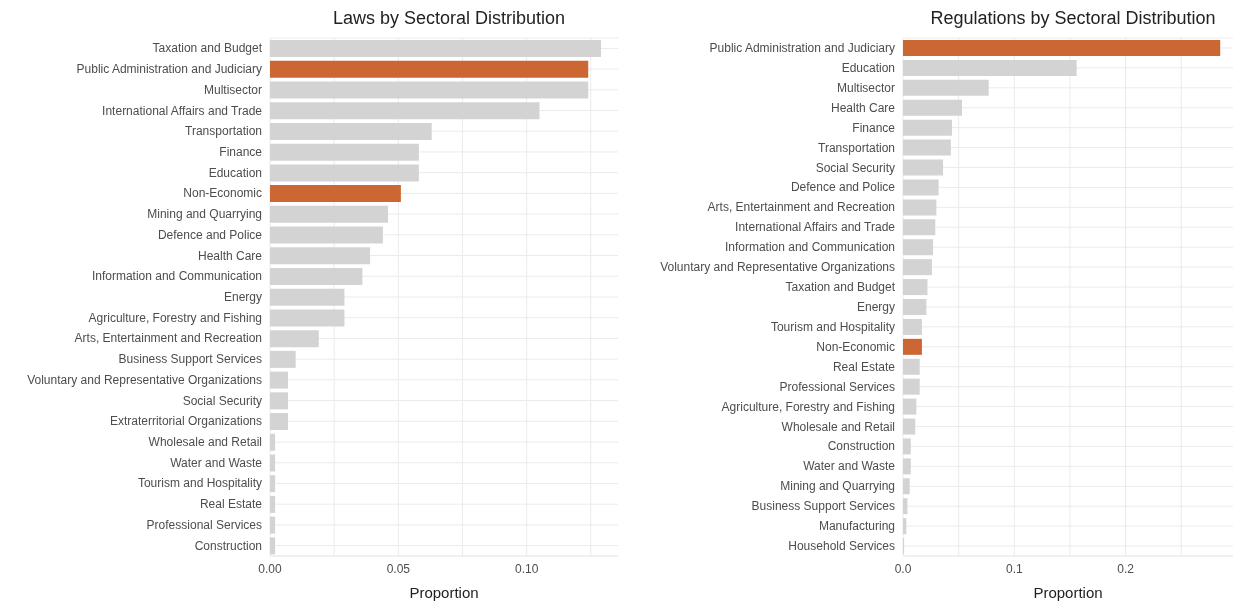  What do you see at coordinates (270, 568) in the screenshot?
I see `x-tick-label: 0.00` at bounding box center [270, 568].